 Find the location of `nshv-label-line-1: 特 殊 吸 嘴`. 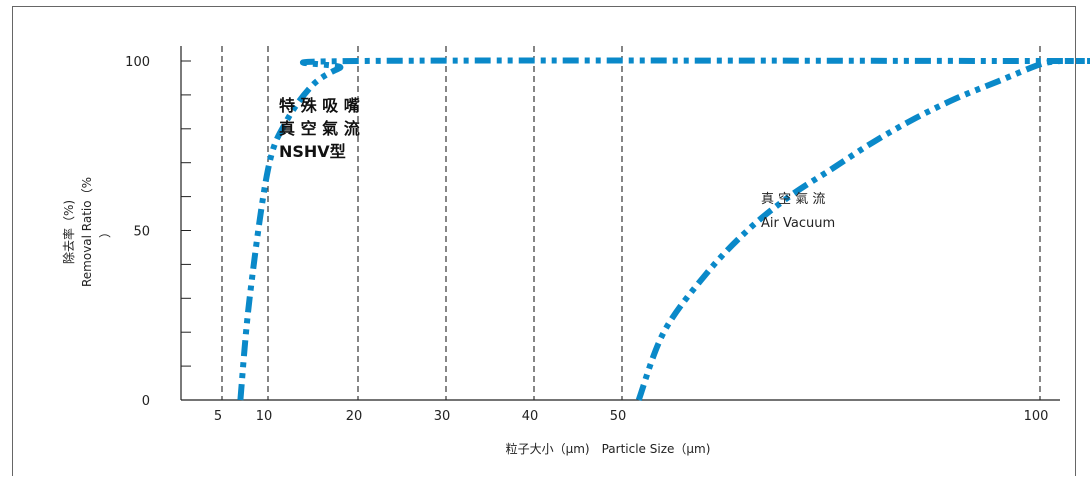

nshv-label-line-1: 特 殊 吸 嘴 is located at coordinates (319, 105).